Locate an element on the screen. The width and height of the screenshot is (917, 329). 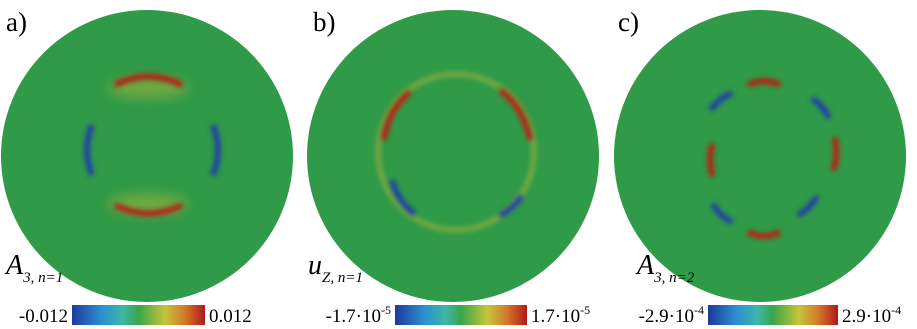
colorbar-max: 0.012 is located at coordinates (230, 316).